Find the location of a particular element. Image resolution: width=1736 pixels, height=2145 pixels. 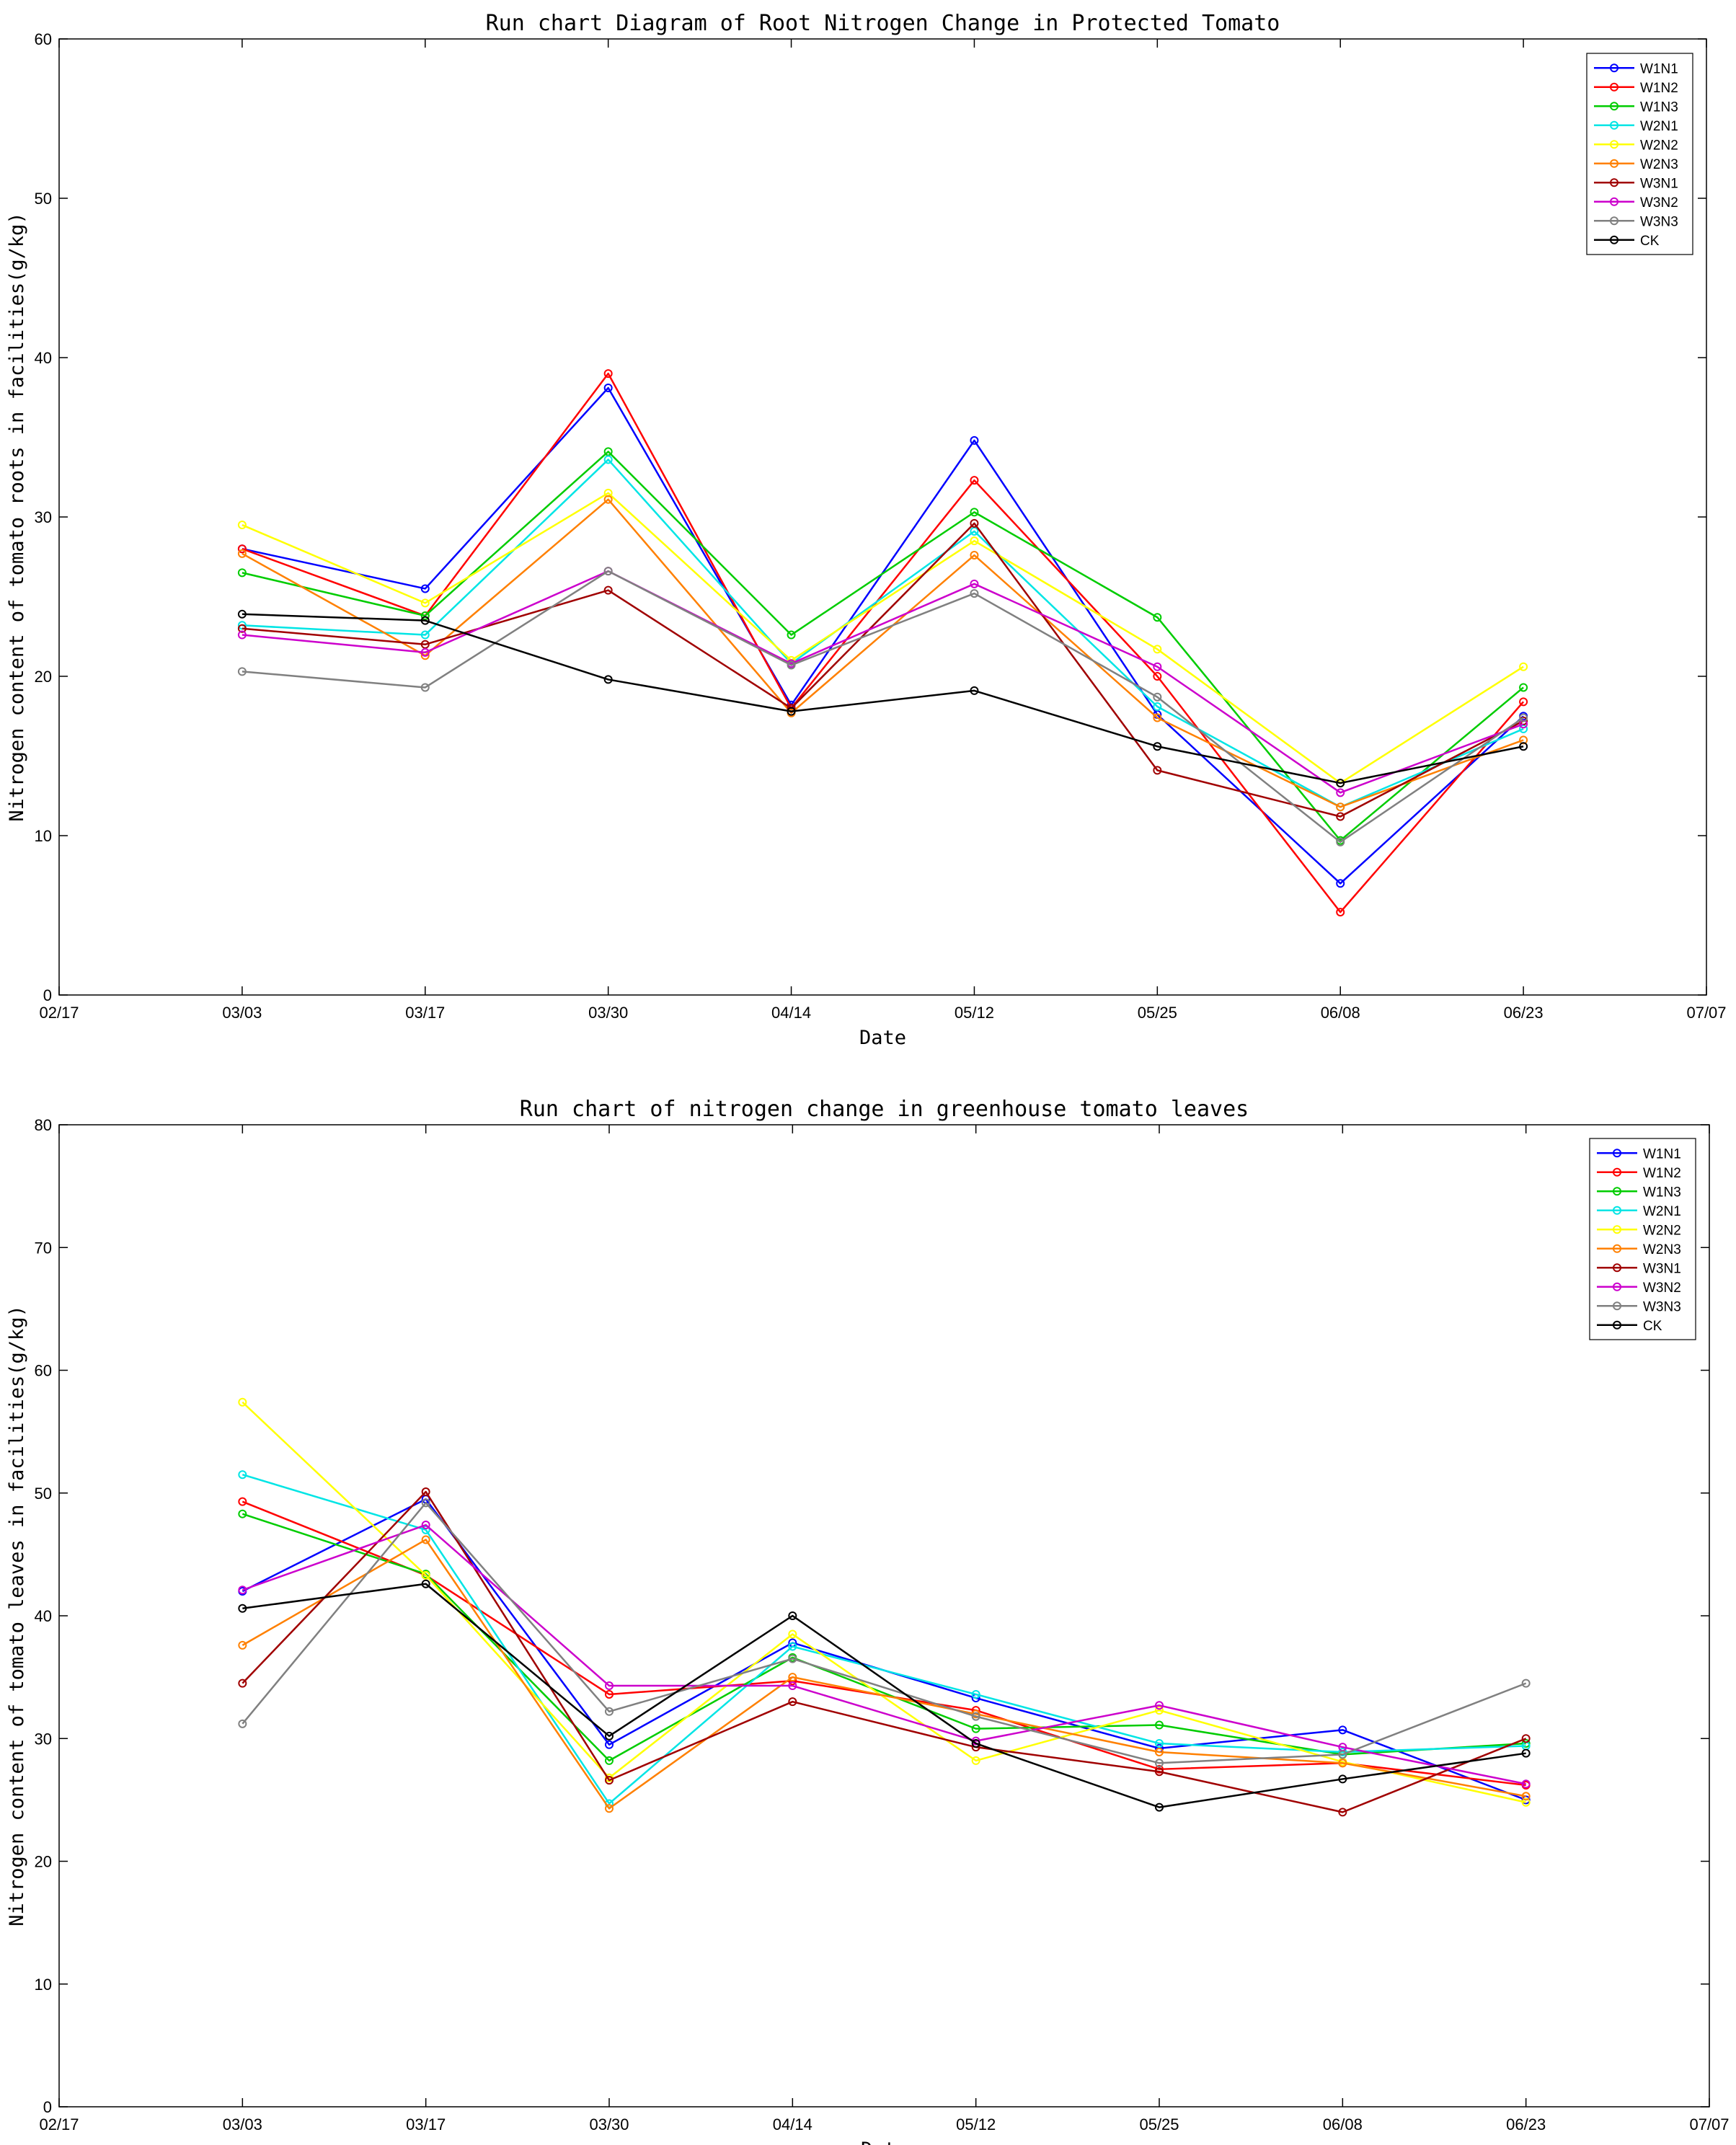

legend-entry: W3N2 is located at coordinates (1662, 1288).